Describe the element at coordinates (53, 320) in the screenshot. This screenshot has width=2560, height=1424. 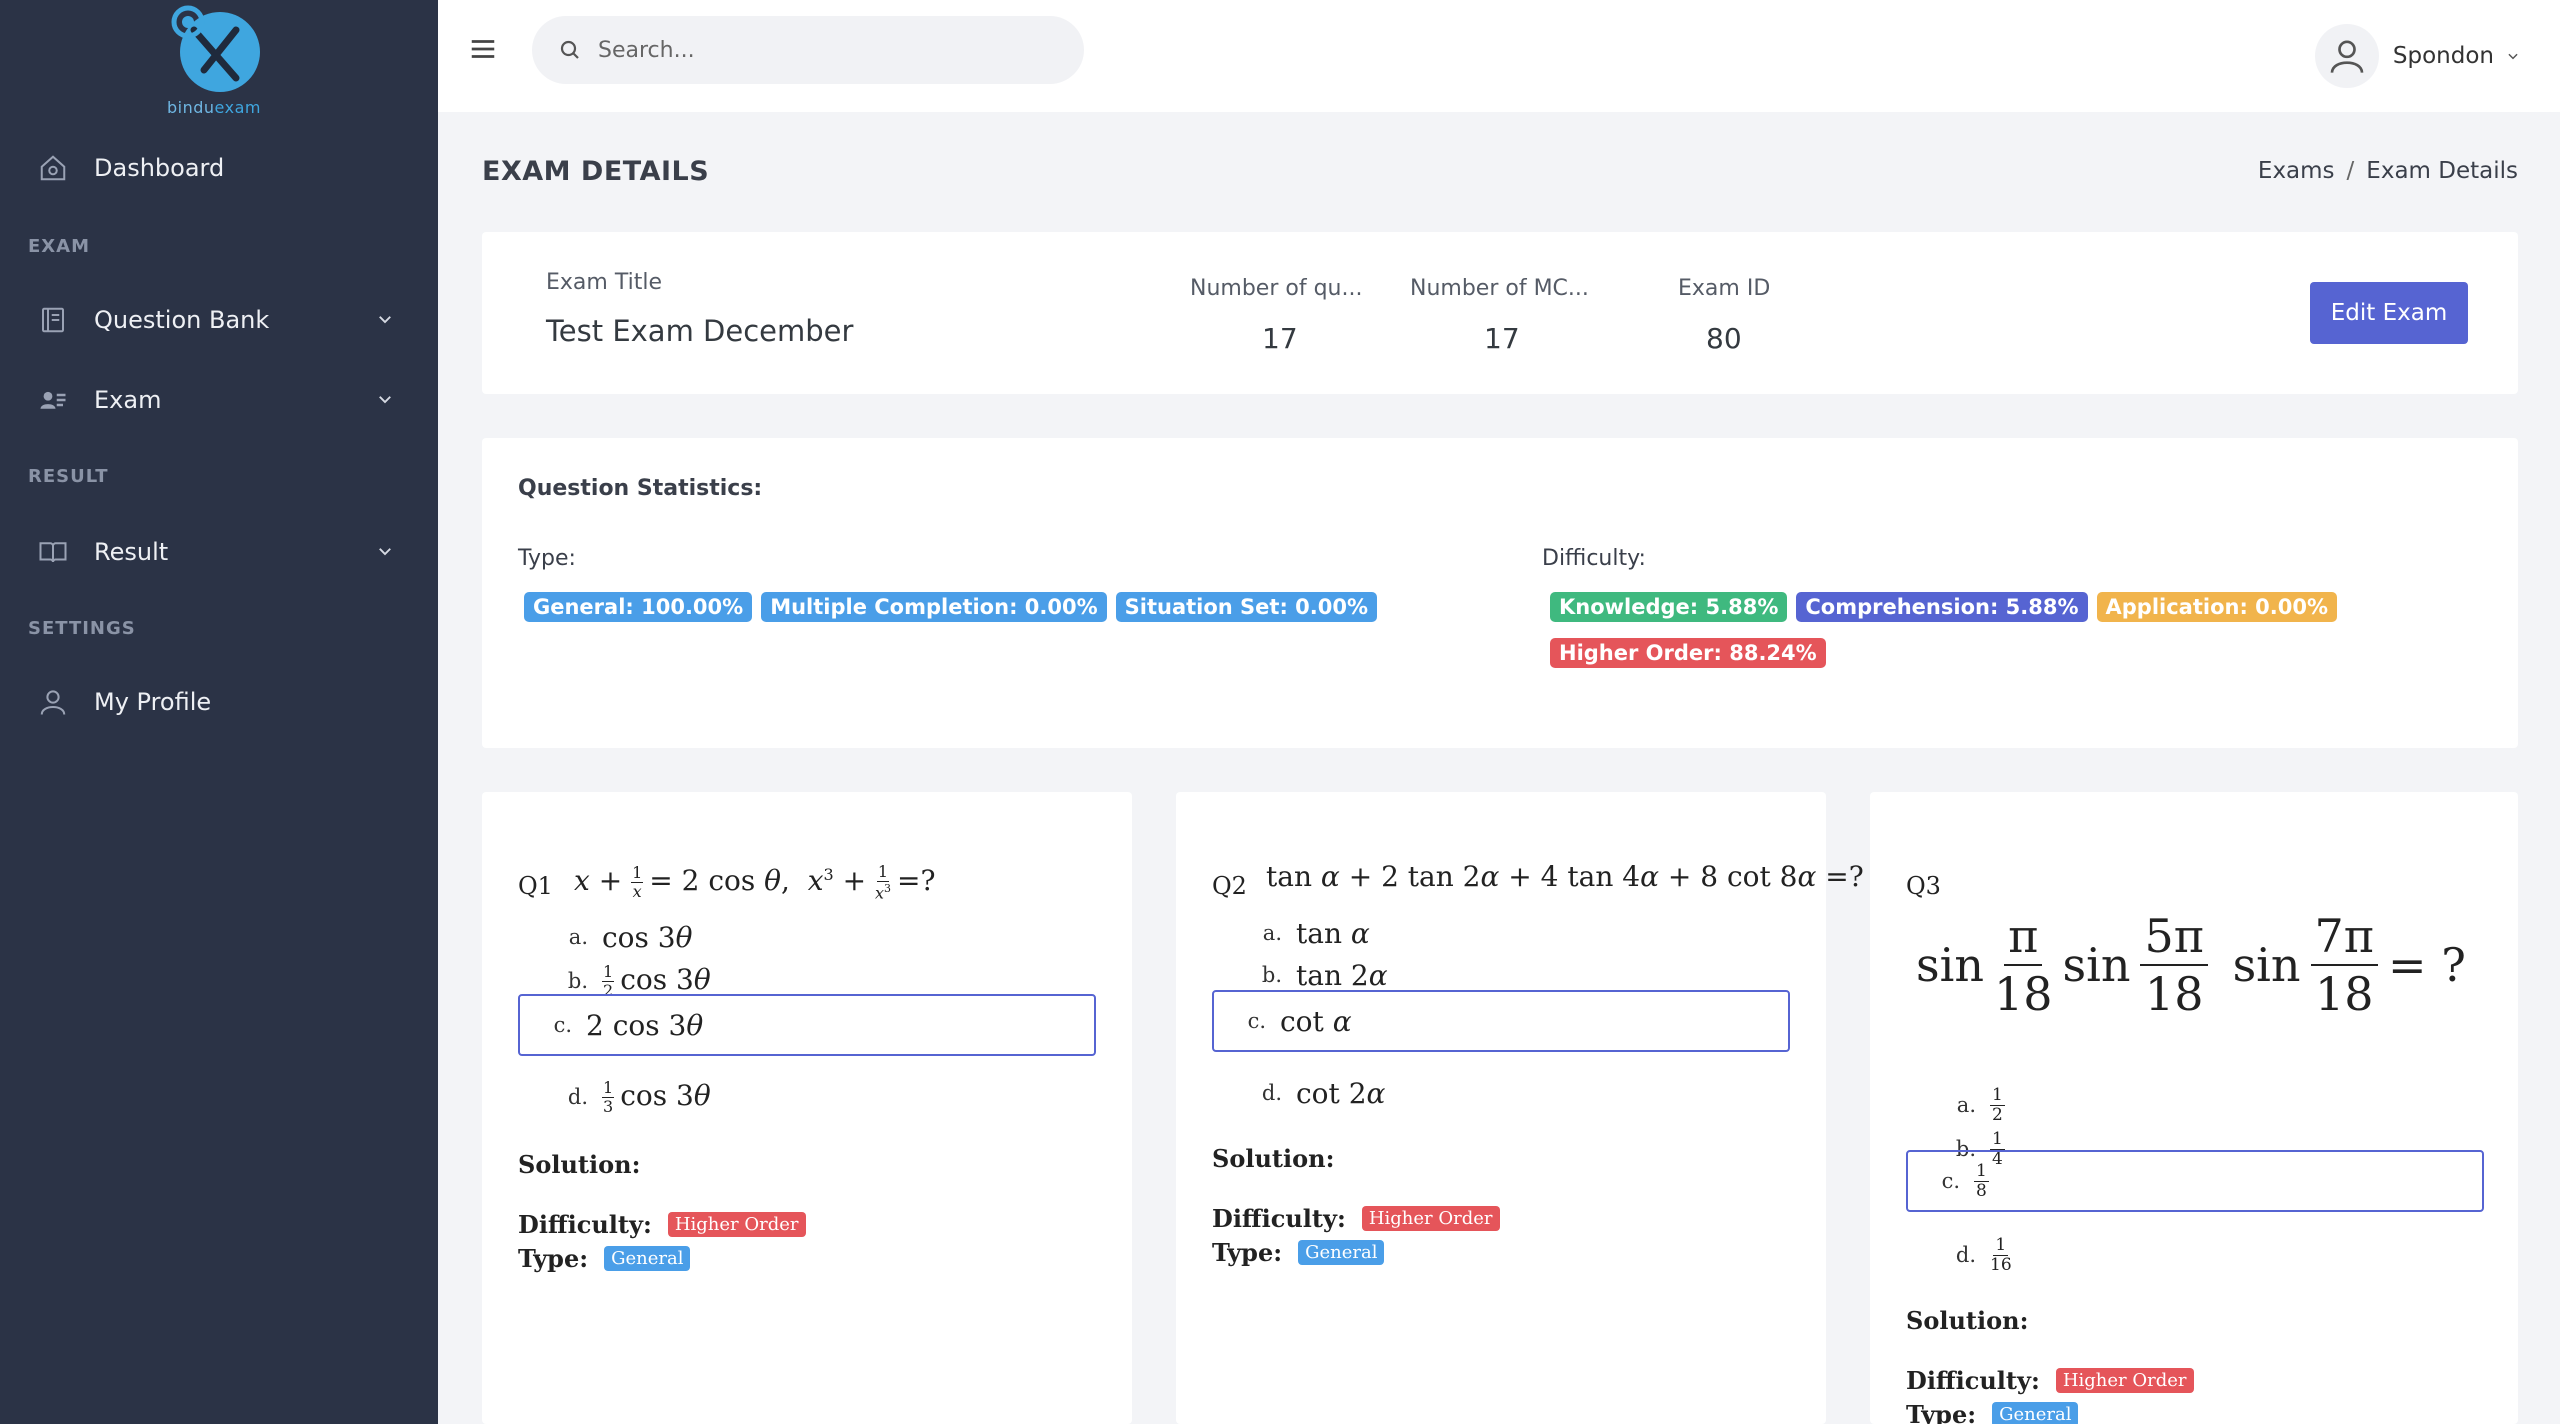
I see `book-icon` at that location.